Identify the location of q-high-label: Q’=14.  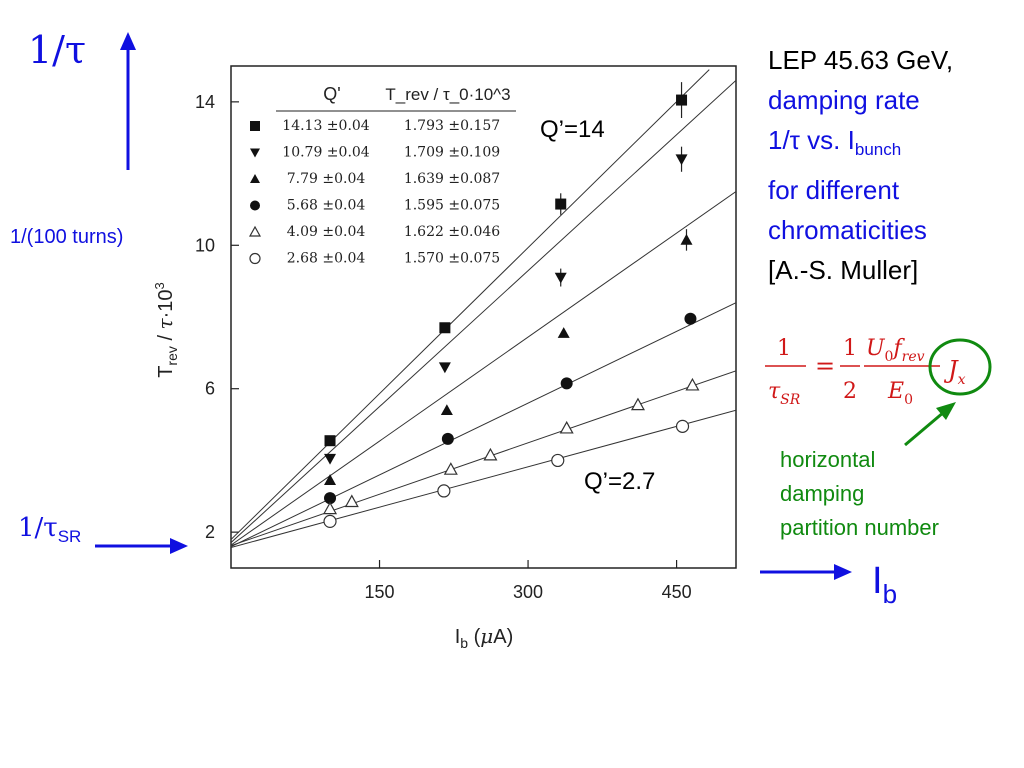
(572, 129).